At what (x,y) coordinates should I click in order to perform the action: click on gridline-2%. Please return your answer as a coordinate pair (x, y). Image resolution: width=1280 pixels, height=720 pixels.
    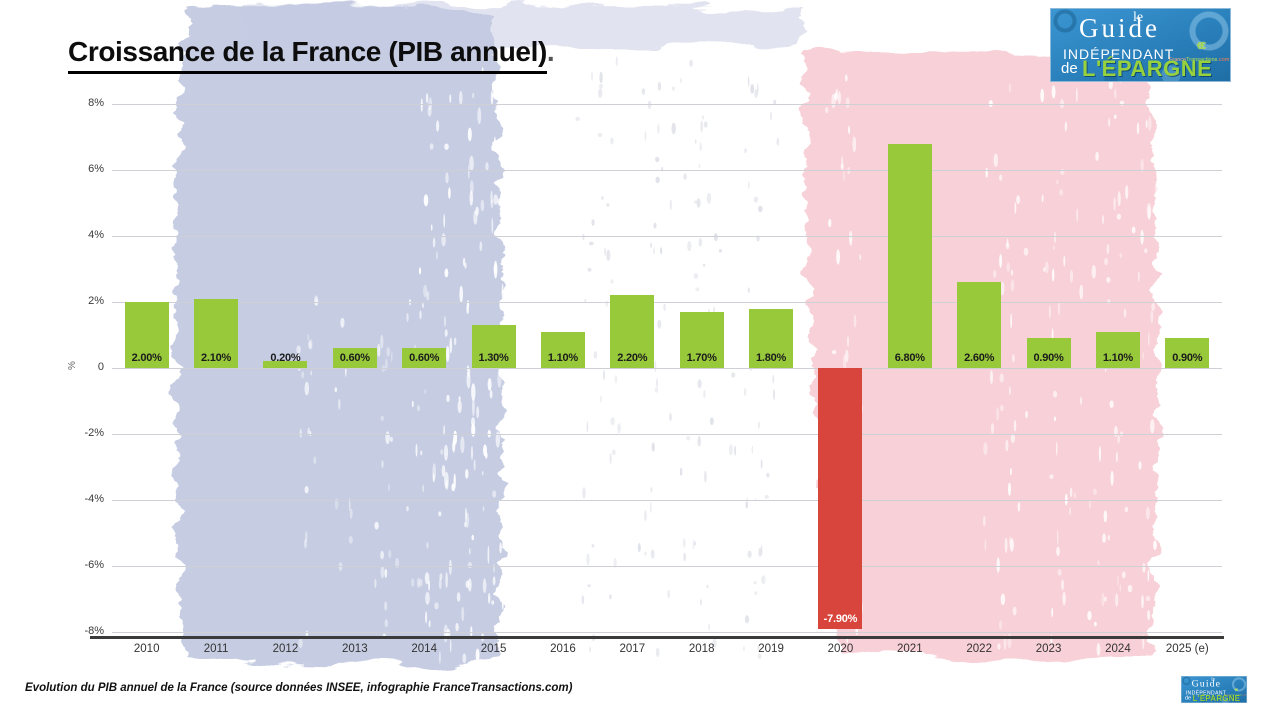
    Looking at the image, I should click on (667, 302).